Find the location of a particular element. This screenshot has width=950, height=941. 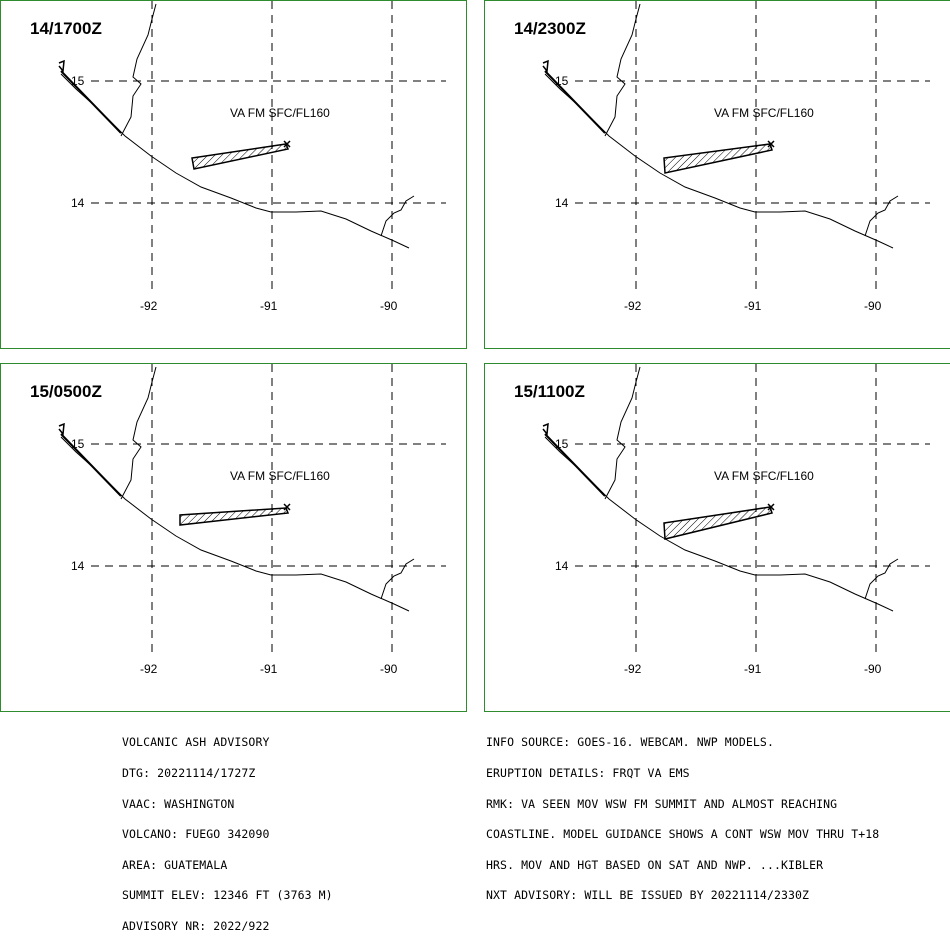

advisory-line: SUMMIT ELEV: 12346 FT (3763 M) is located at coordinates (227, 895).